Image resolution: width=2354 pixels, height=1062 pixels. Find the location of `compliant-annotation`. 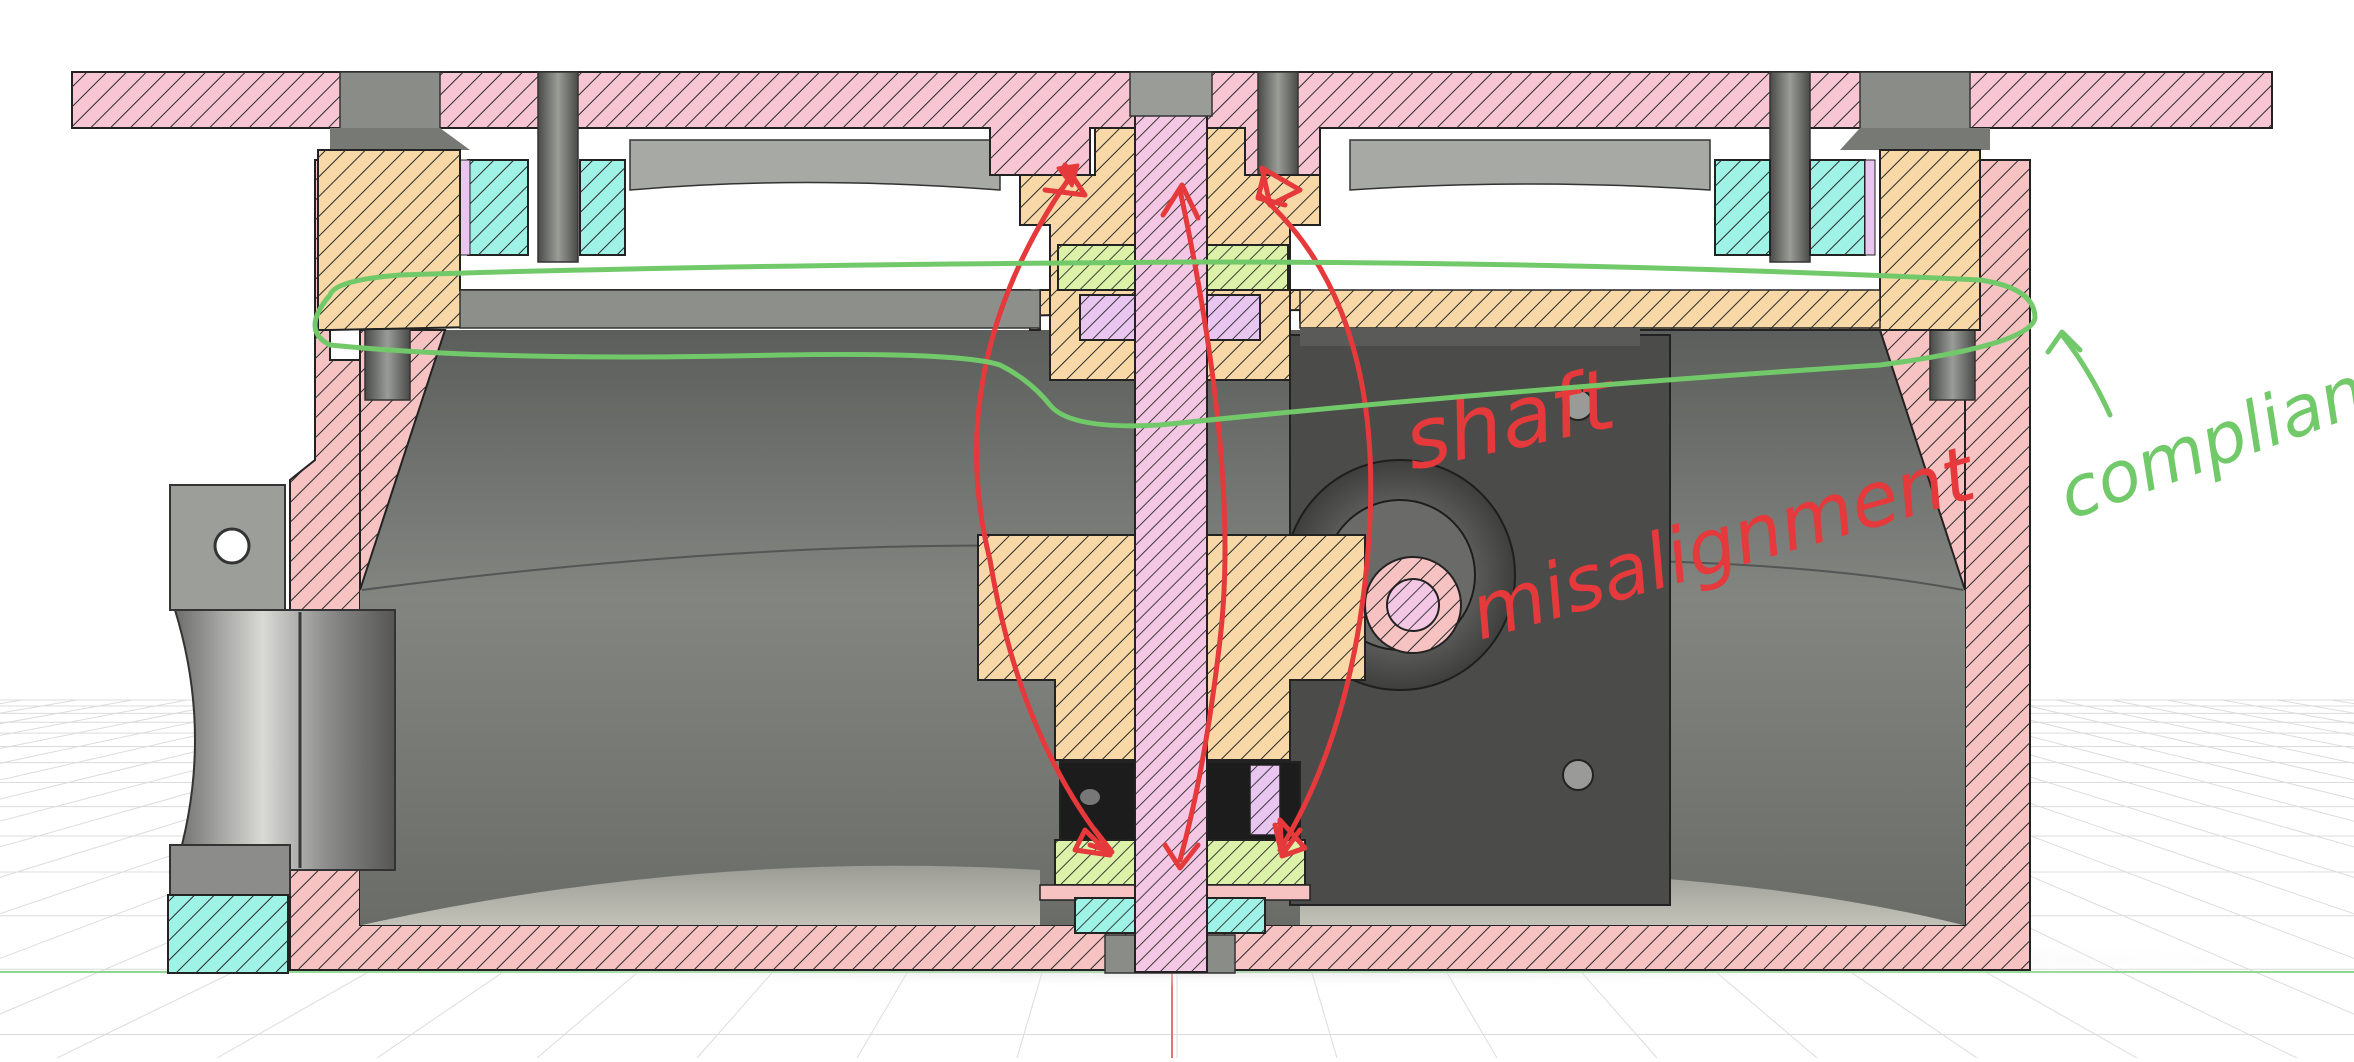

compliant-annotation is located at coordinates (1212, 344).